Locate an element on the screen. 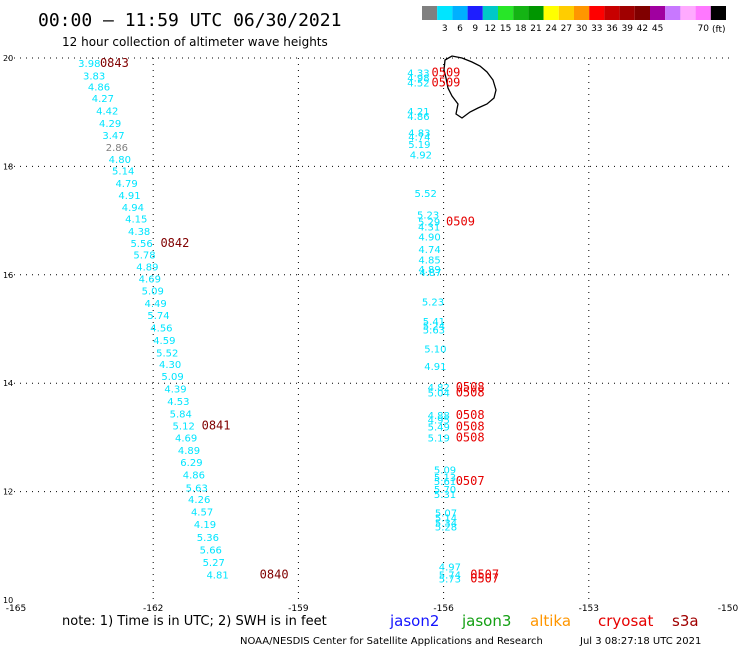 This screenshot has width=740, height=650. wave-height-value: 4.91 is located at coordinates (129, 196).